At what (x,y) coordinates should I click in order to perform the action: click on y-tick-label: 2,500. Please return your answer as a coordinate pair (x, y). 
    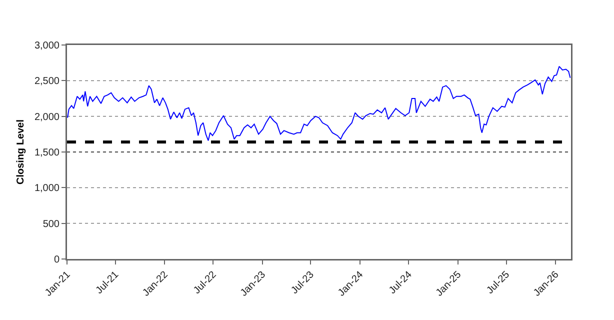
    Looking at the image, I should click on (47, 82).